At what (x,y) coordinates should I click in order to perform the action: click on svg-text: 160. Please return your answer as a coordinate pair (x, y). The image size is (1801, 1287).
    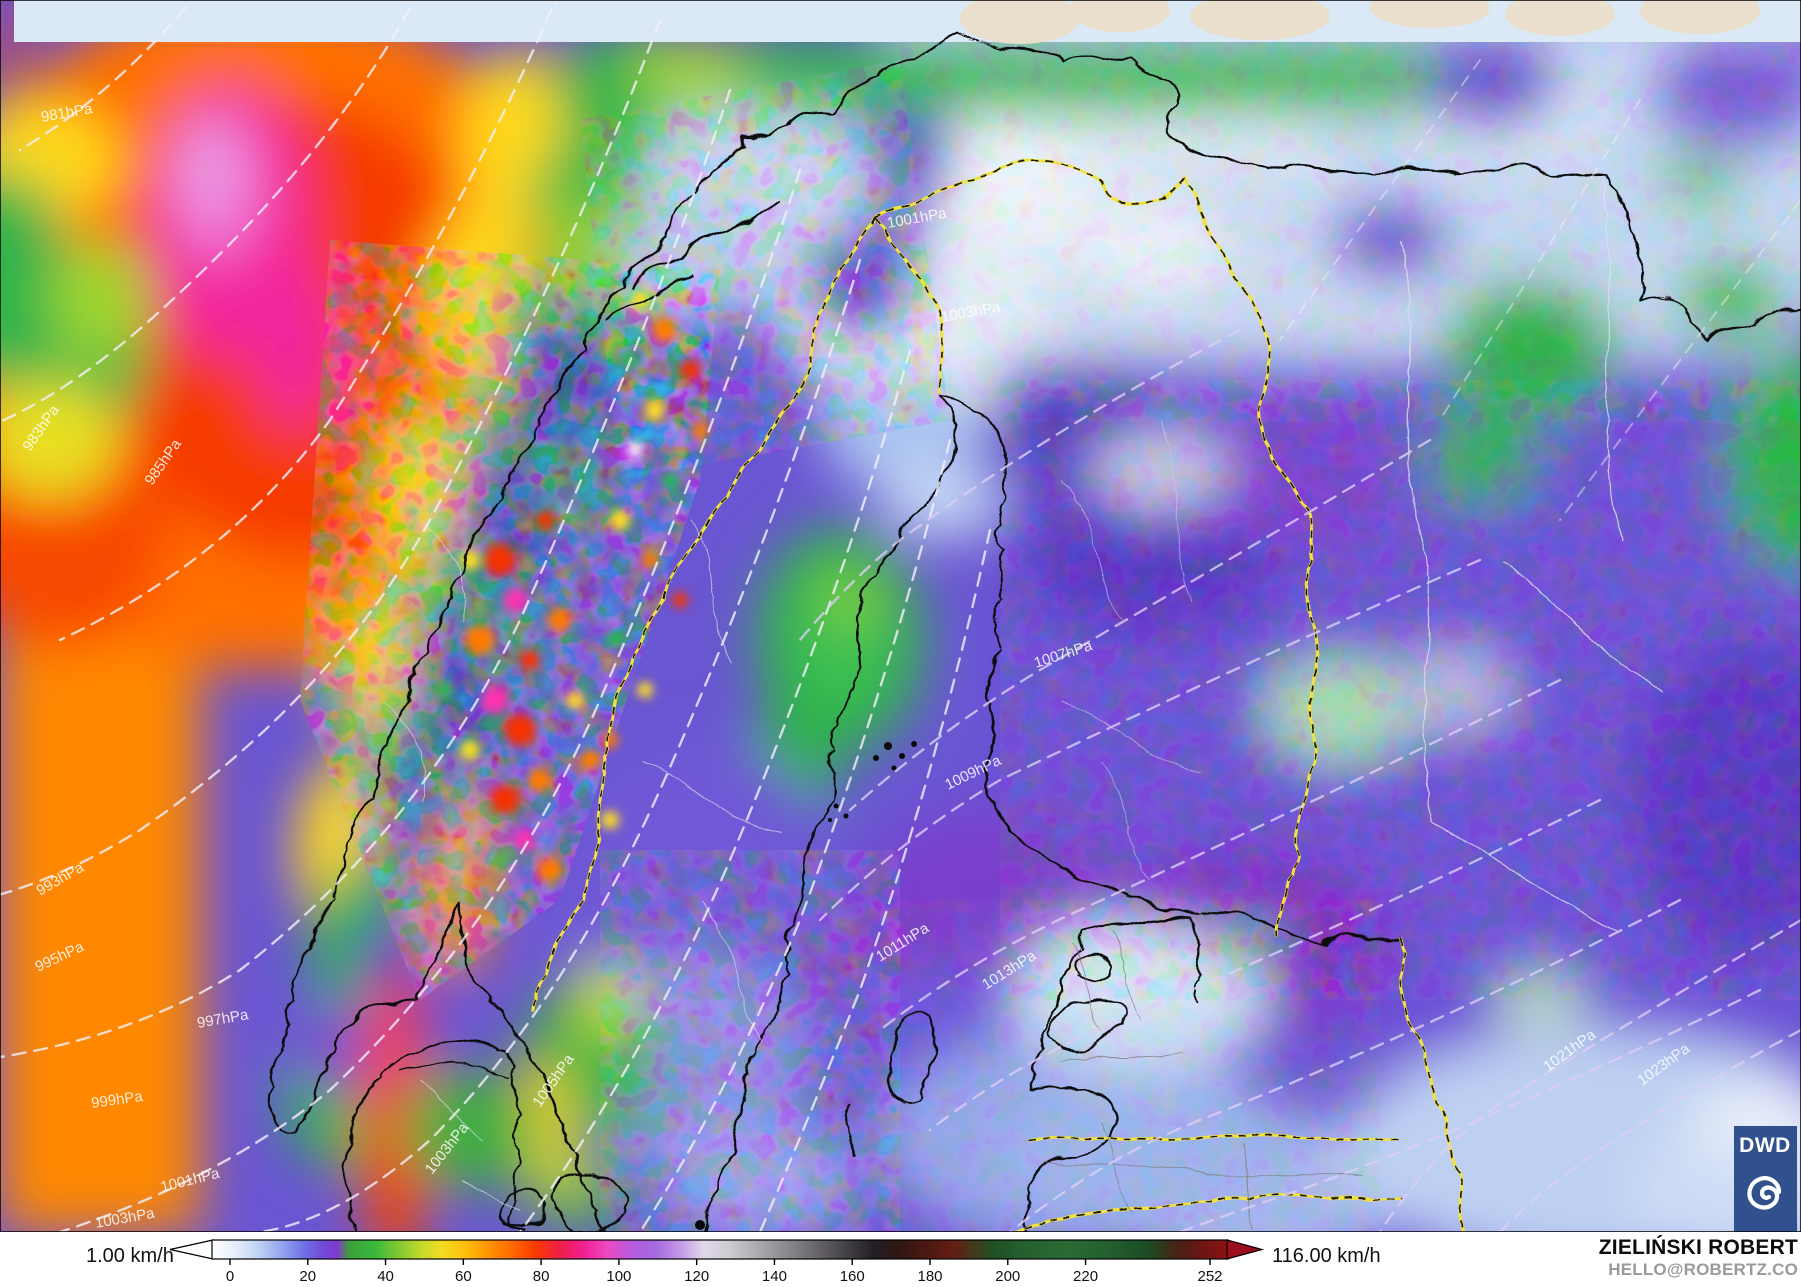
    Looking at the image, I should click on (852, 1276).